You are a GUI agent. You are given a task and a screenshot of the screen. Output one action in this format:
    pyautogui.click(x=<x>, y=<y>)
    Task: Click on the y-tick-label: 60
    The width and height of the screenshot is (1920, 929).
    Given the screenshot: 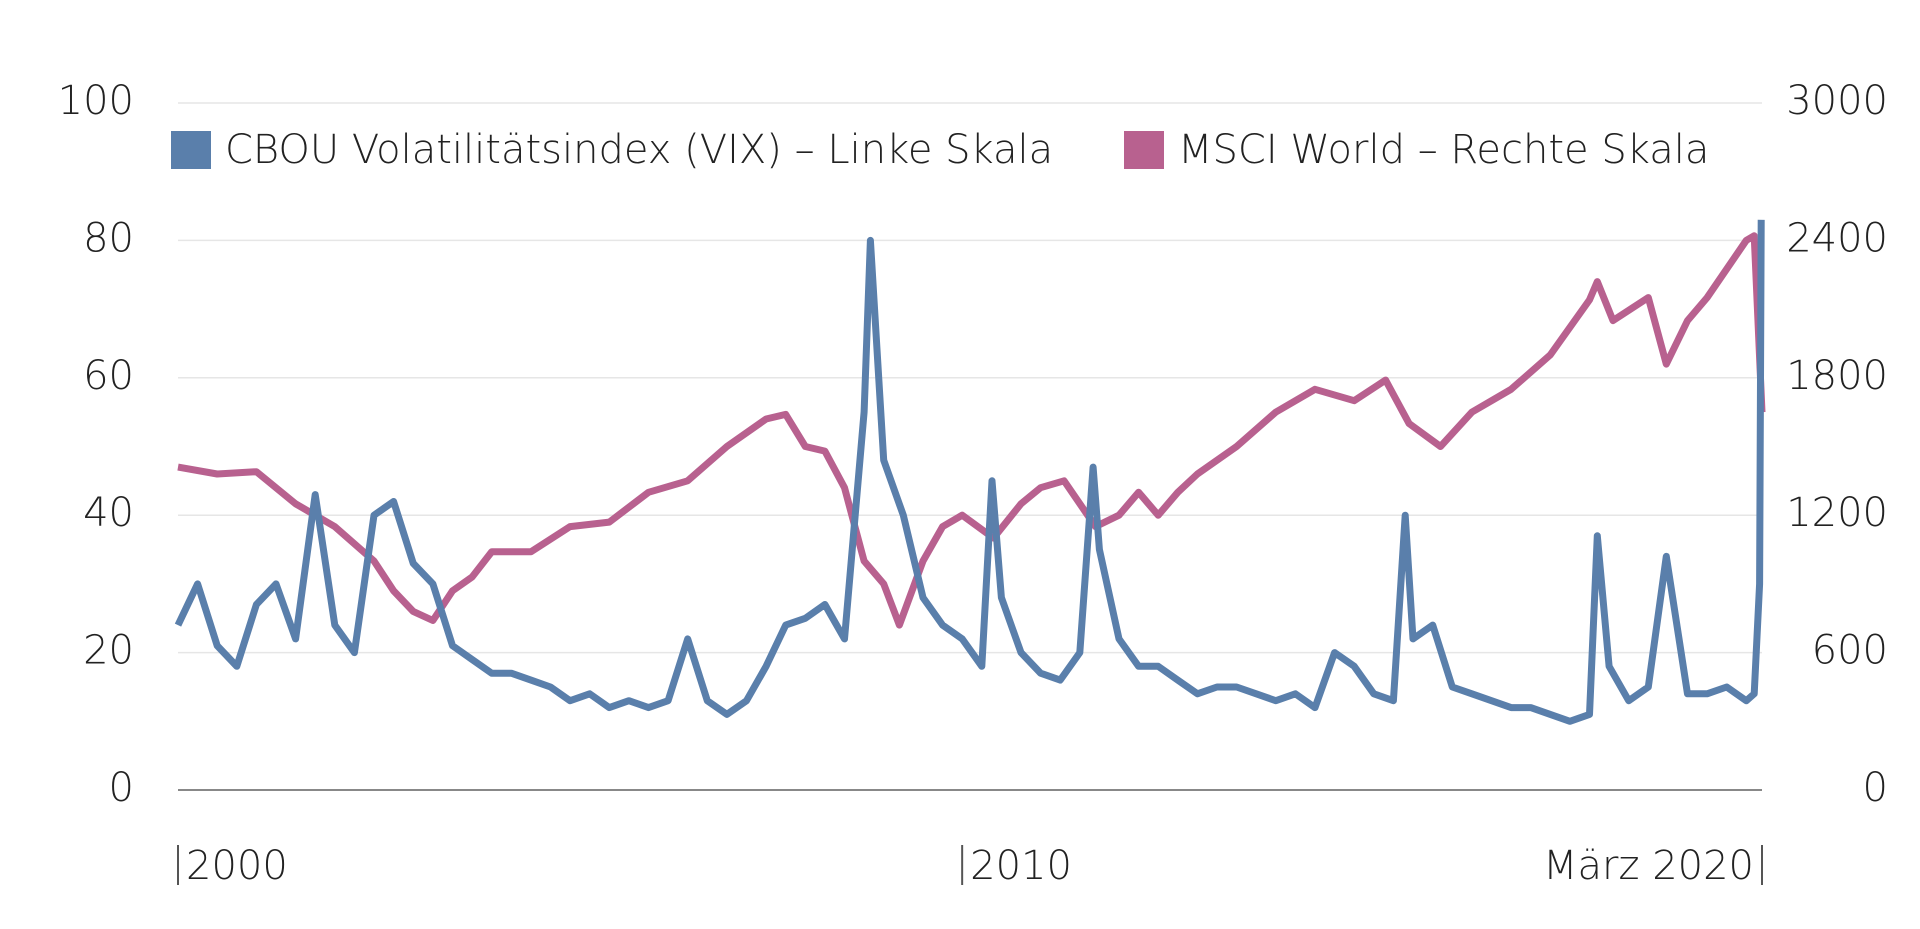 What is the action you would take?
    pyautogui.click(x=108, y=376)
    